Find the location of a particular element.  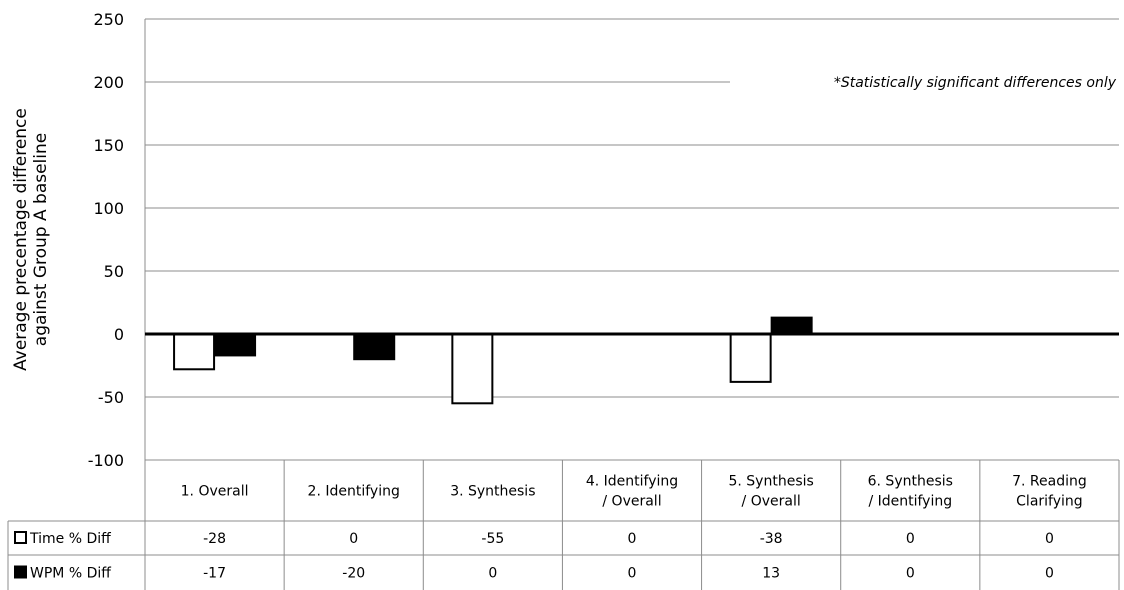

legend-entry: Time % Diff is located at coordinates (70, 539).